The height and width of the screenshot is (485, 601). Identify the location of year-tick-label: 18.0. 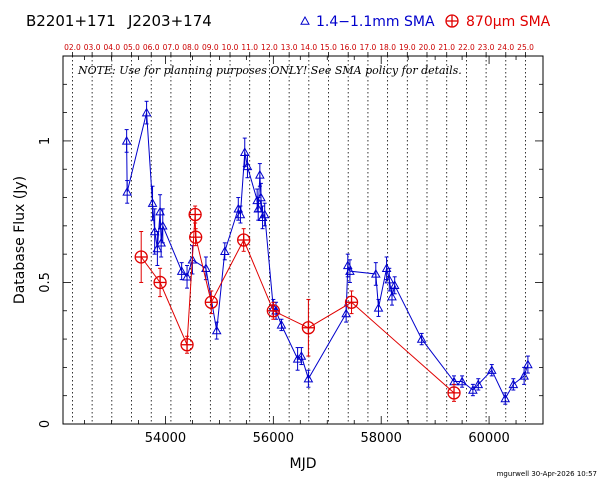
(387, 47).